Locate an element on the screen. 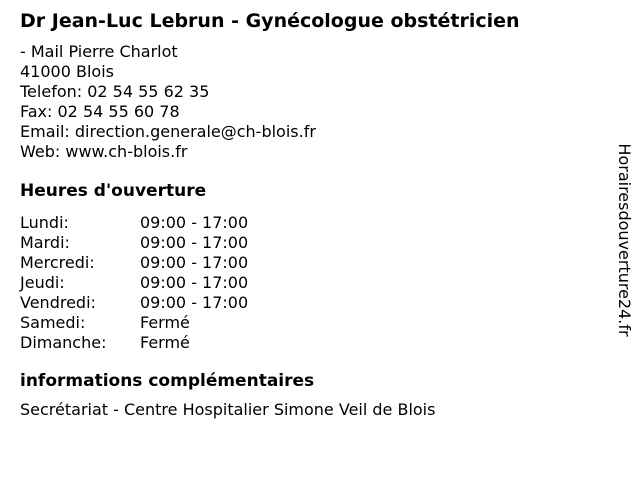 The image size is (640, 480). site-watermark-link: Horairesdouverture24.fr is located at coordinates (624, 240).